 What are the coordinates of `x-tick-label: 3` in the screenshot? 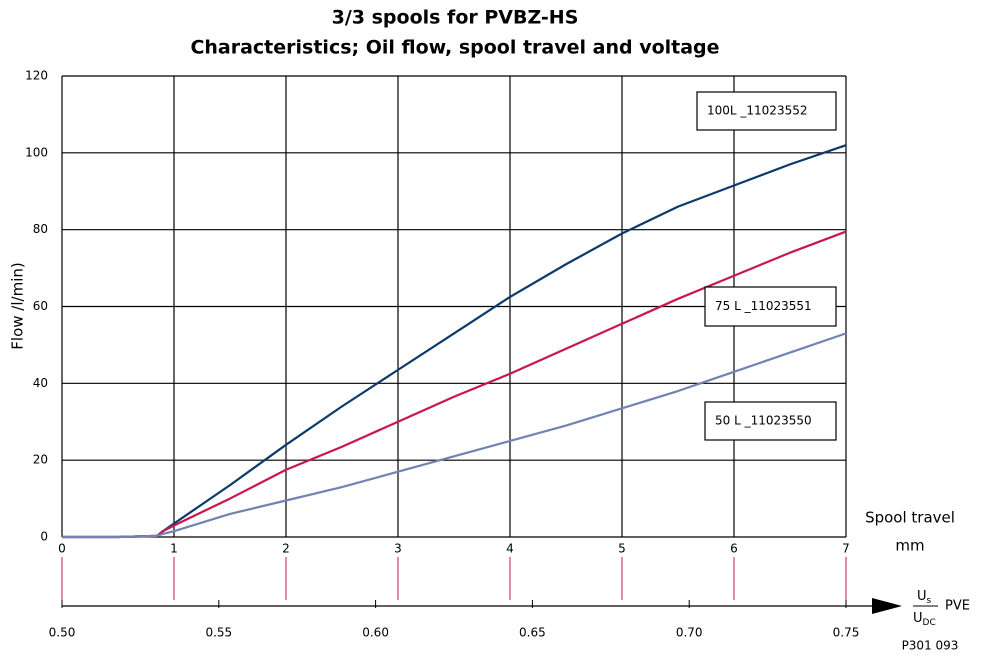 It's located at (398, 549).